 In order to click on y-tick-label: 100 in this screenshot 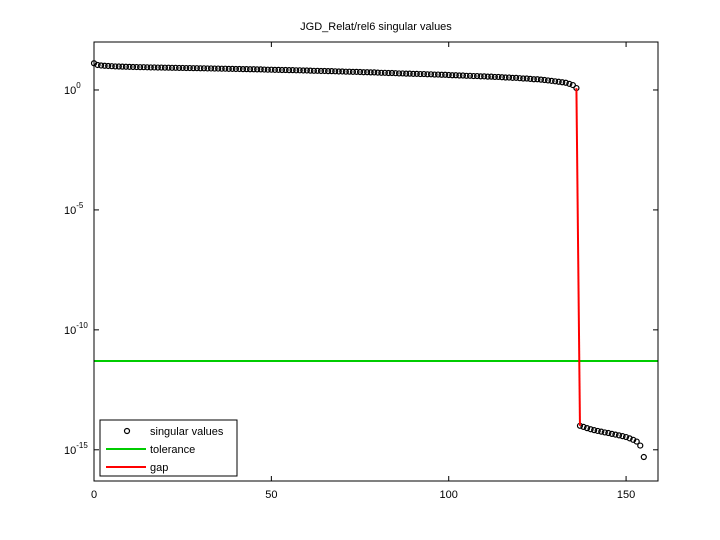, I will do `click(72, 89)`.